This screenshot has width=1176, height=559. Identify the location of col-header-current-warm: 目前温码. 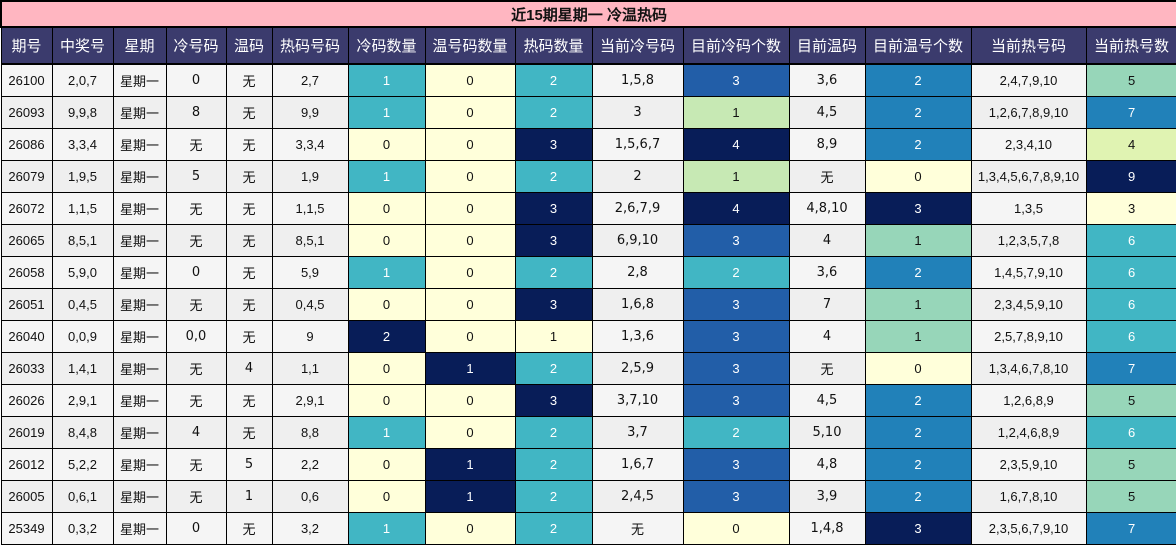
(827, 45).